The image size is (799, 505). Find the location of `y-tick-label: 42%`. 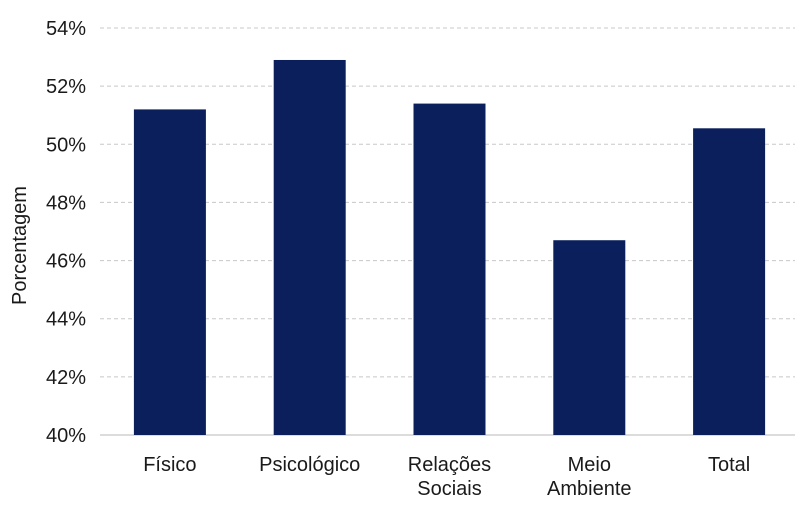

y-tick-label: 42% is located at coordinates (66, 378).